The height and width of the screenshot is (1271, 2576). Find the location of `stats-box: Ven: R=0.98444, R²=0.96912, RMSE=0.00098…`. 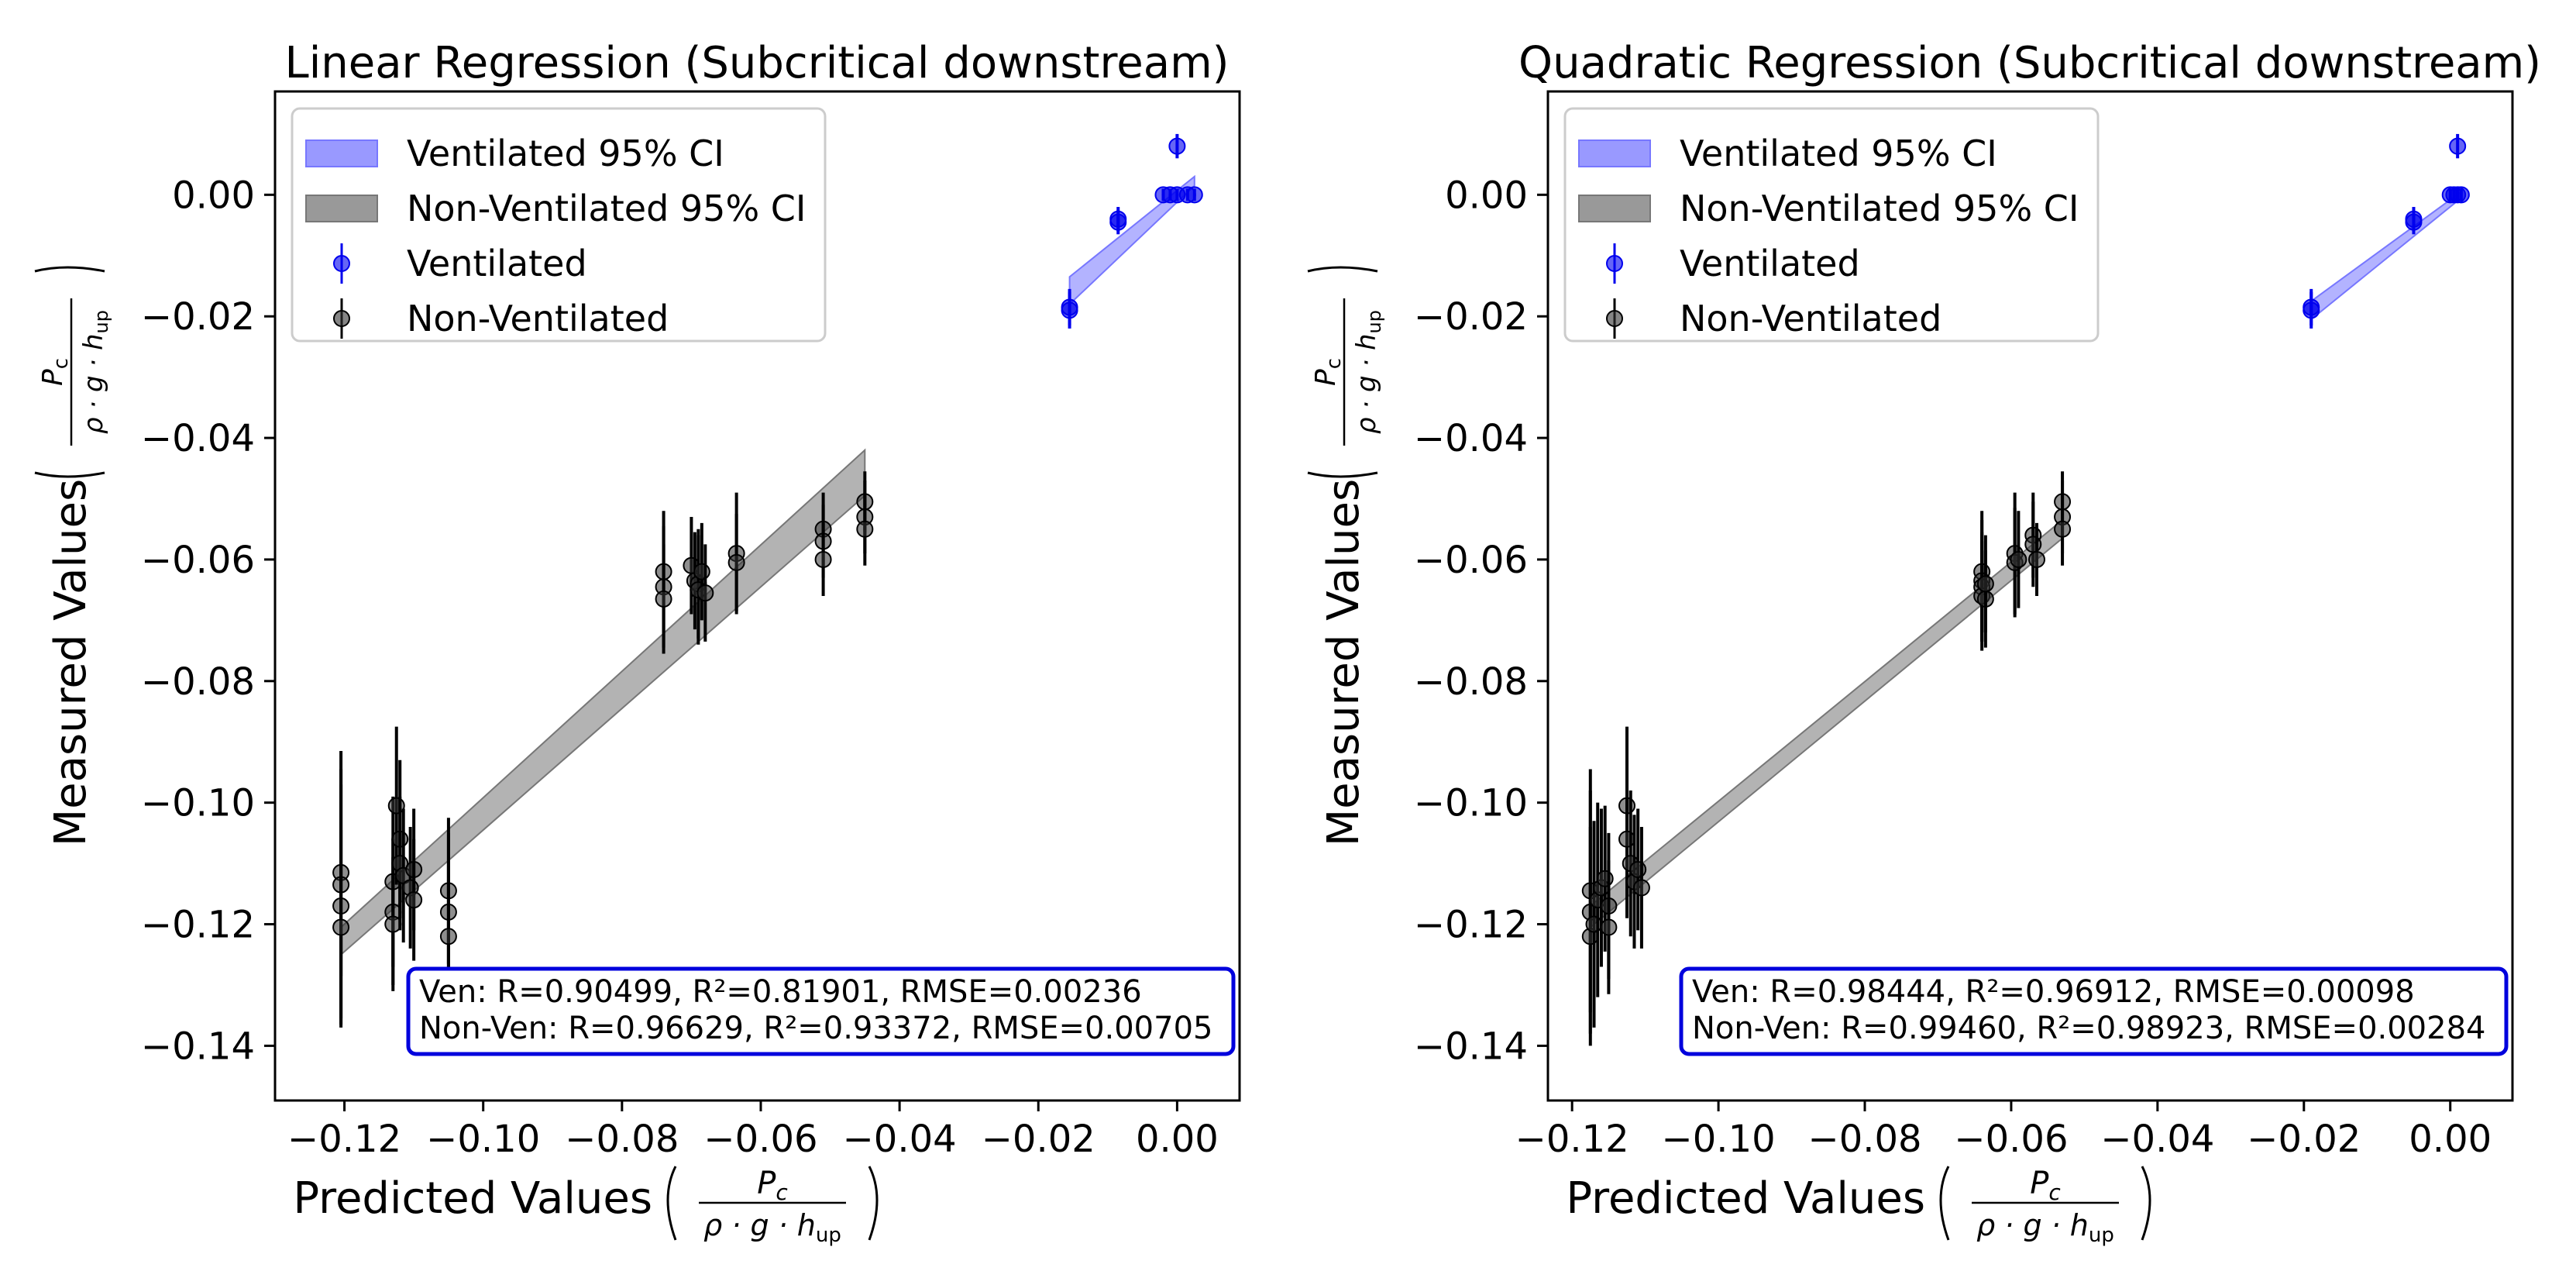

stats-box: Ven: R=0.98444, R²=0.96912, RMSE=0.00098… is located at coordinates (2094, 1011).